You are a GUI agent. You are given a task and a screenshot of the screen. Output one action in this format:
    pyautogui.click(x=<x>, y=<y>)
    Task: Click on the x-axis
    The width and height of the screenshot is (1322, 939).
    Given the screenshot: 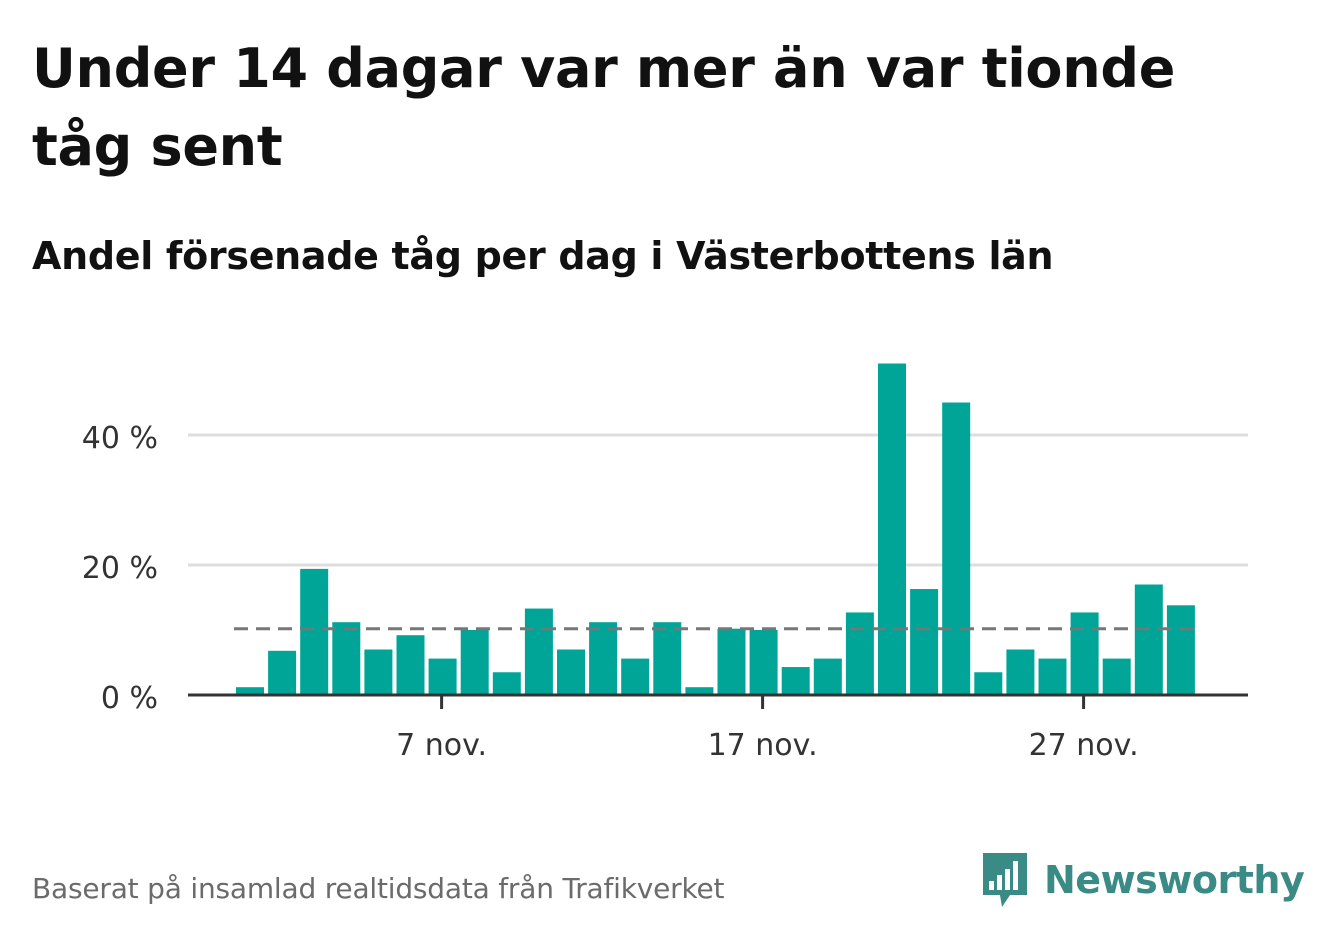 What is the action you would take?
    pyautogui.click(x=718, y=701)
    